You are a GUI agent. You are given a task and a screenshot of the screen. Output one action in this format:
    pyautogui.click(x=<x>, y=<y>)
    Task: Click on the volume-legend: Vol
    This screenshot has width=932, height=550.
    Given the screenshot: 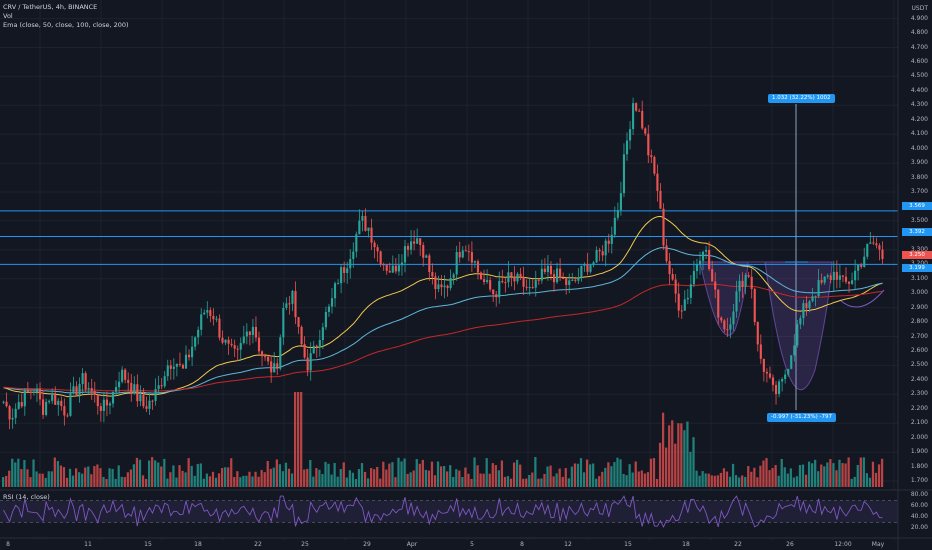 What is the action you would take?
    pyautogui.click(x=8, y=16)
    